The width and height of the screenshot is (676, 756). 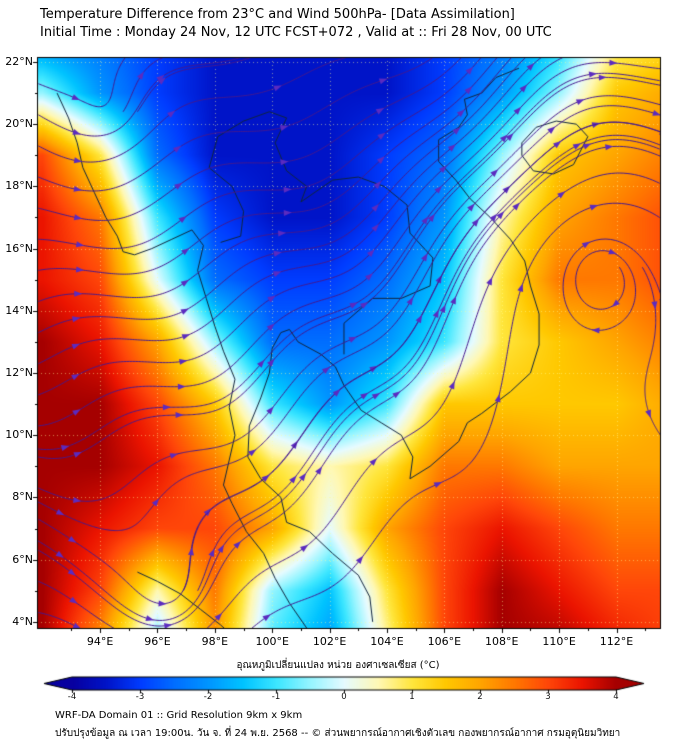 What do you see at coordinates (215, 641) in the screenshot?
I see `lon-tick-label: 98°E` at bounding box center [215, 641].